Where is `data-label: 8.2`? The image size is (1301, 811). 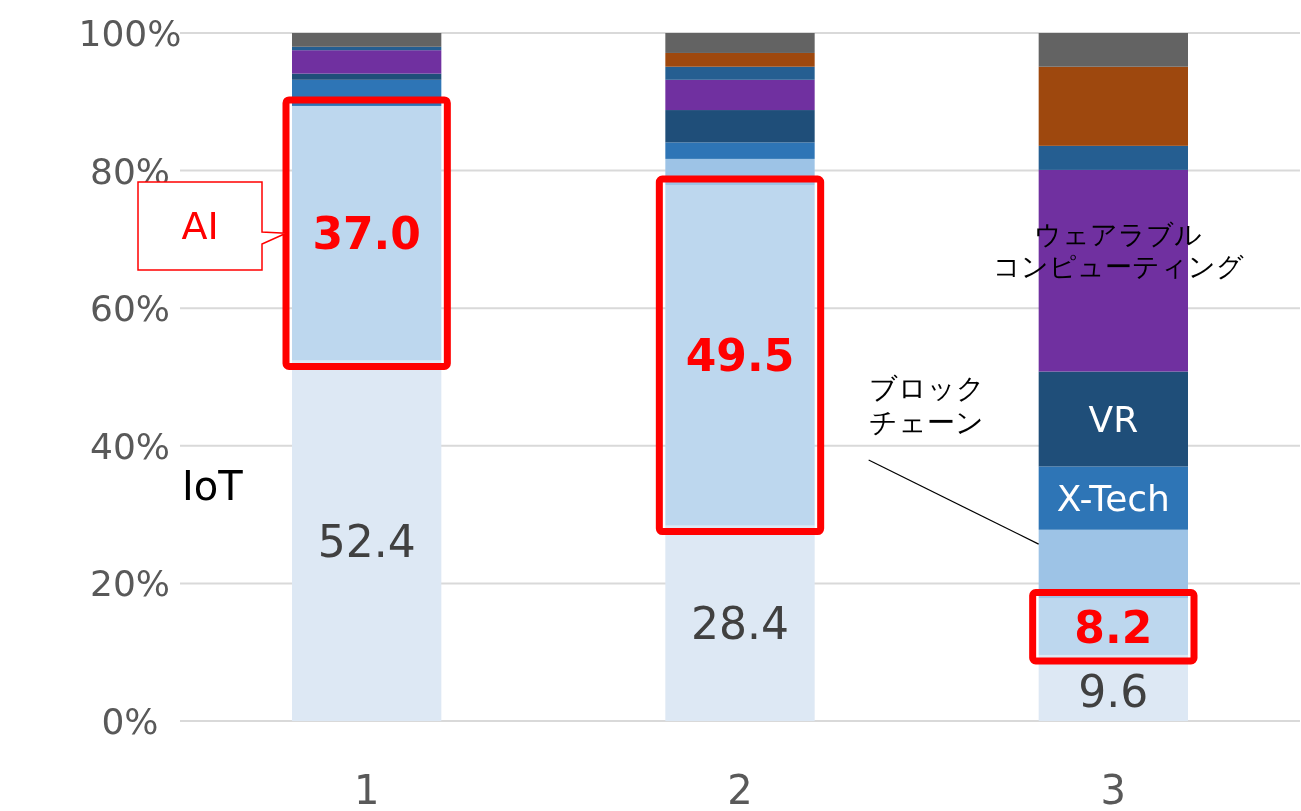
data-label: 8.2 is located at coordinates (1113, 627).